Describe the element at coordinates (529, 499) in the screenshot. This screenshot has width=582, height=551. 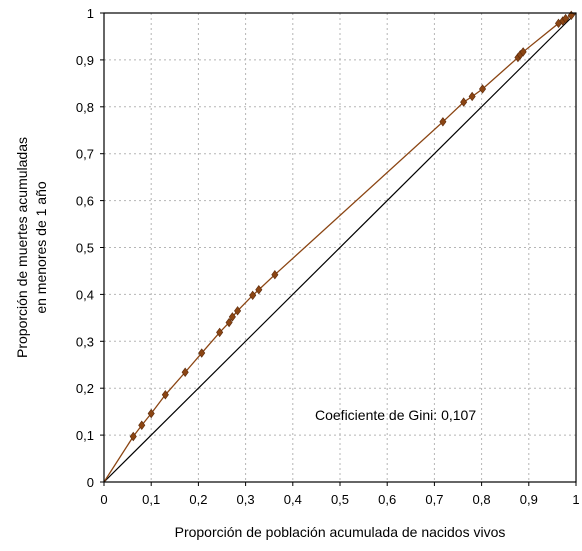
I see `x-tick-label: 0,9` at that location.